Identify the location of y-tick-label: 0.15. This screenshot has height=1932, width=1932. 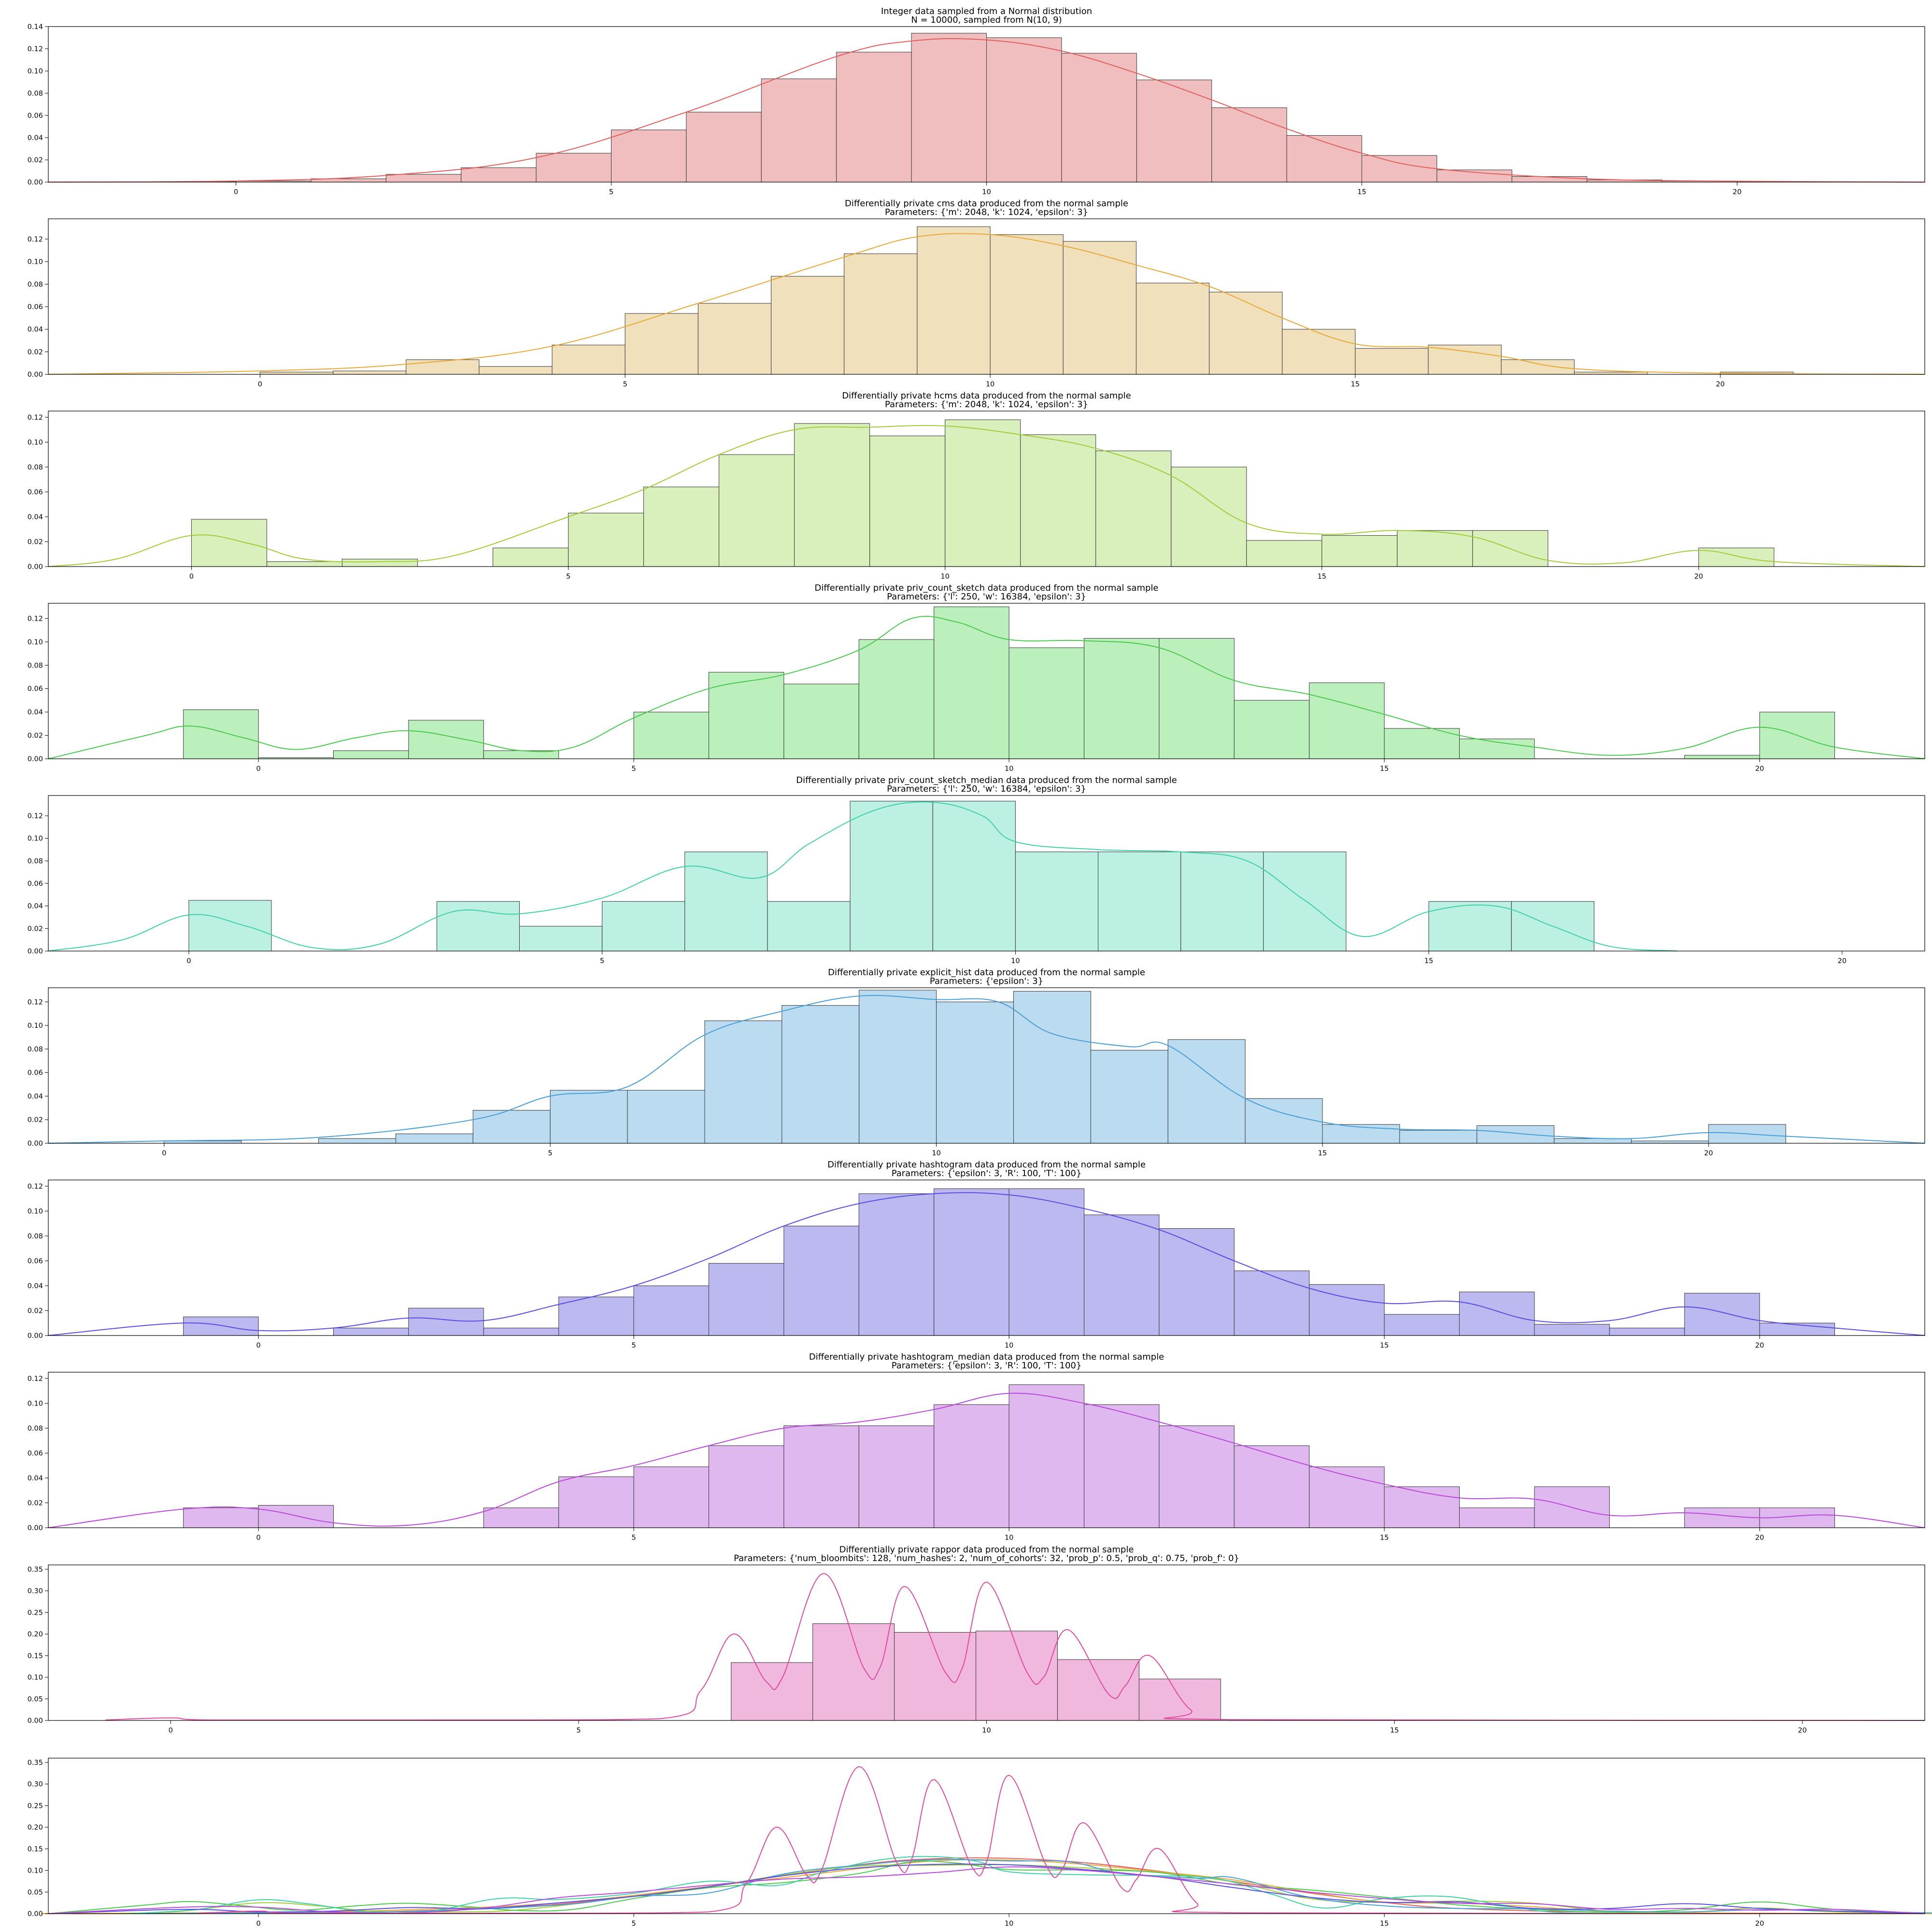
(35, 1656).